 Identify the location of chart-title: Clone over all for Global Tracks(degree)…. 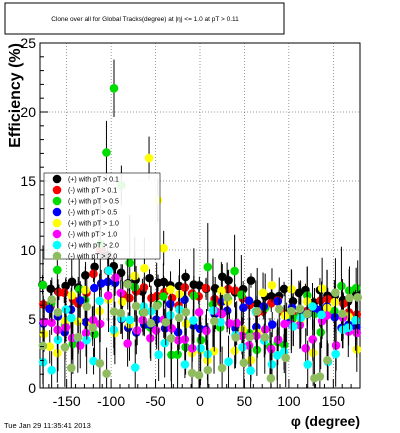
(145, 19).